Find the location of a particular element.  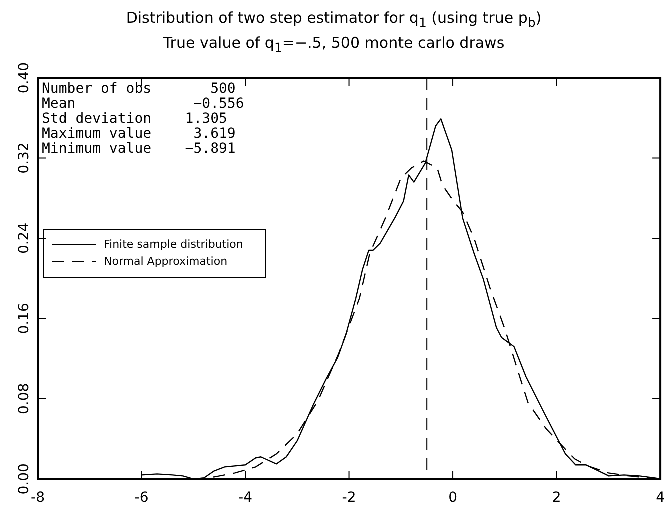

y-tick-label: 0.16 is located at coordinates (24, 318).